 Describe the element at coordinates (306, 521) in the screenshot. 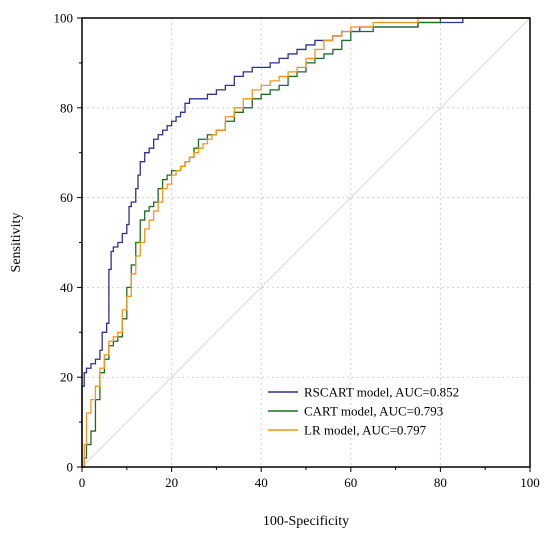

I see `x-axis-title: 100-Specificity` at that location.